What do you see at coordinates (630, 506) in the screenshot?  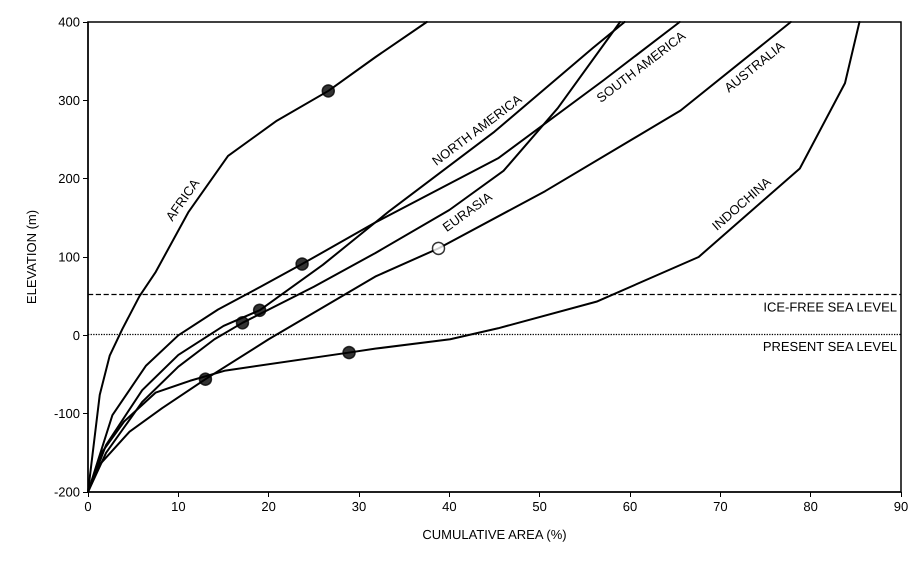 I see `x-tick-label: 60` at bounding box center [630, 506].